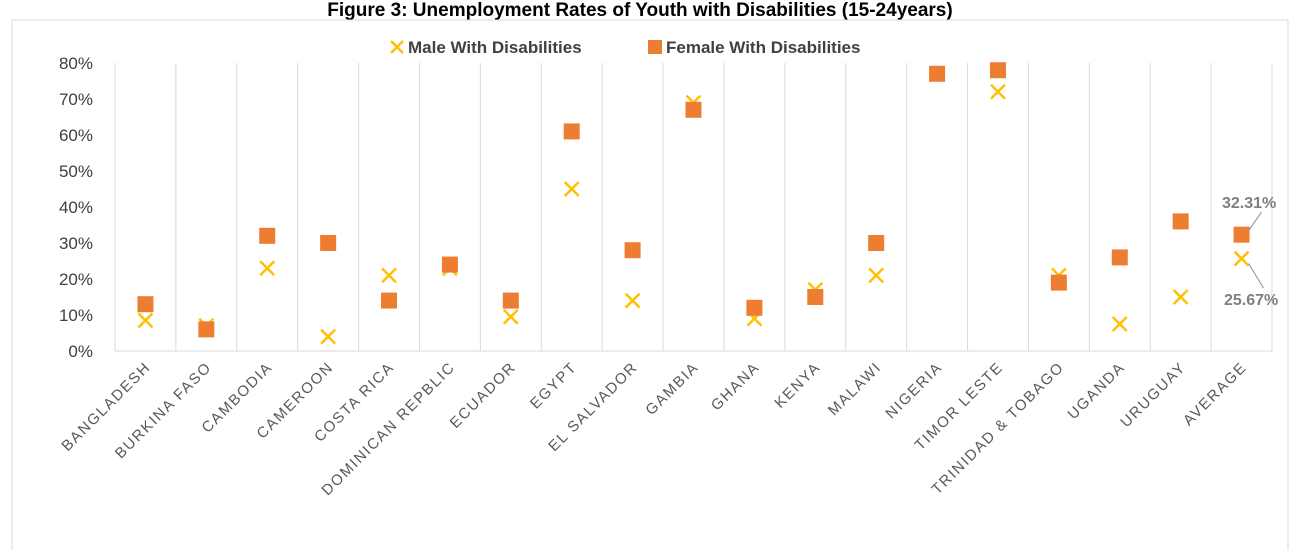 The width and height of the screenshot is (1291, 550). I want to click on y-axis: 0% 10% 20% 30% 40% 50% 60% 70% 80%, so click(76, 207).